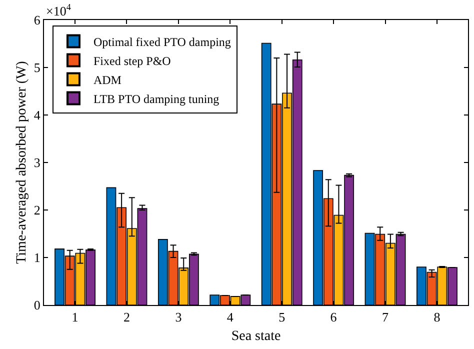  What do you see at coordinates (156, 99) in the screenshot?
I see `legend-label: LTB PTO damping tuning` at bounding box center [156, 99].